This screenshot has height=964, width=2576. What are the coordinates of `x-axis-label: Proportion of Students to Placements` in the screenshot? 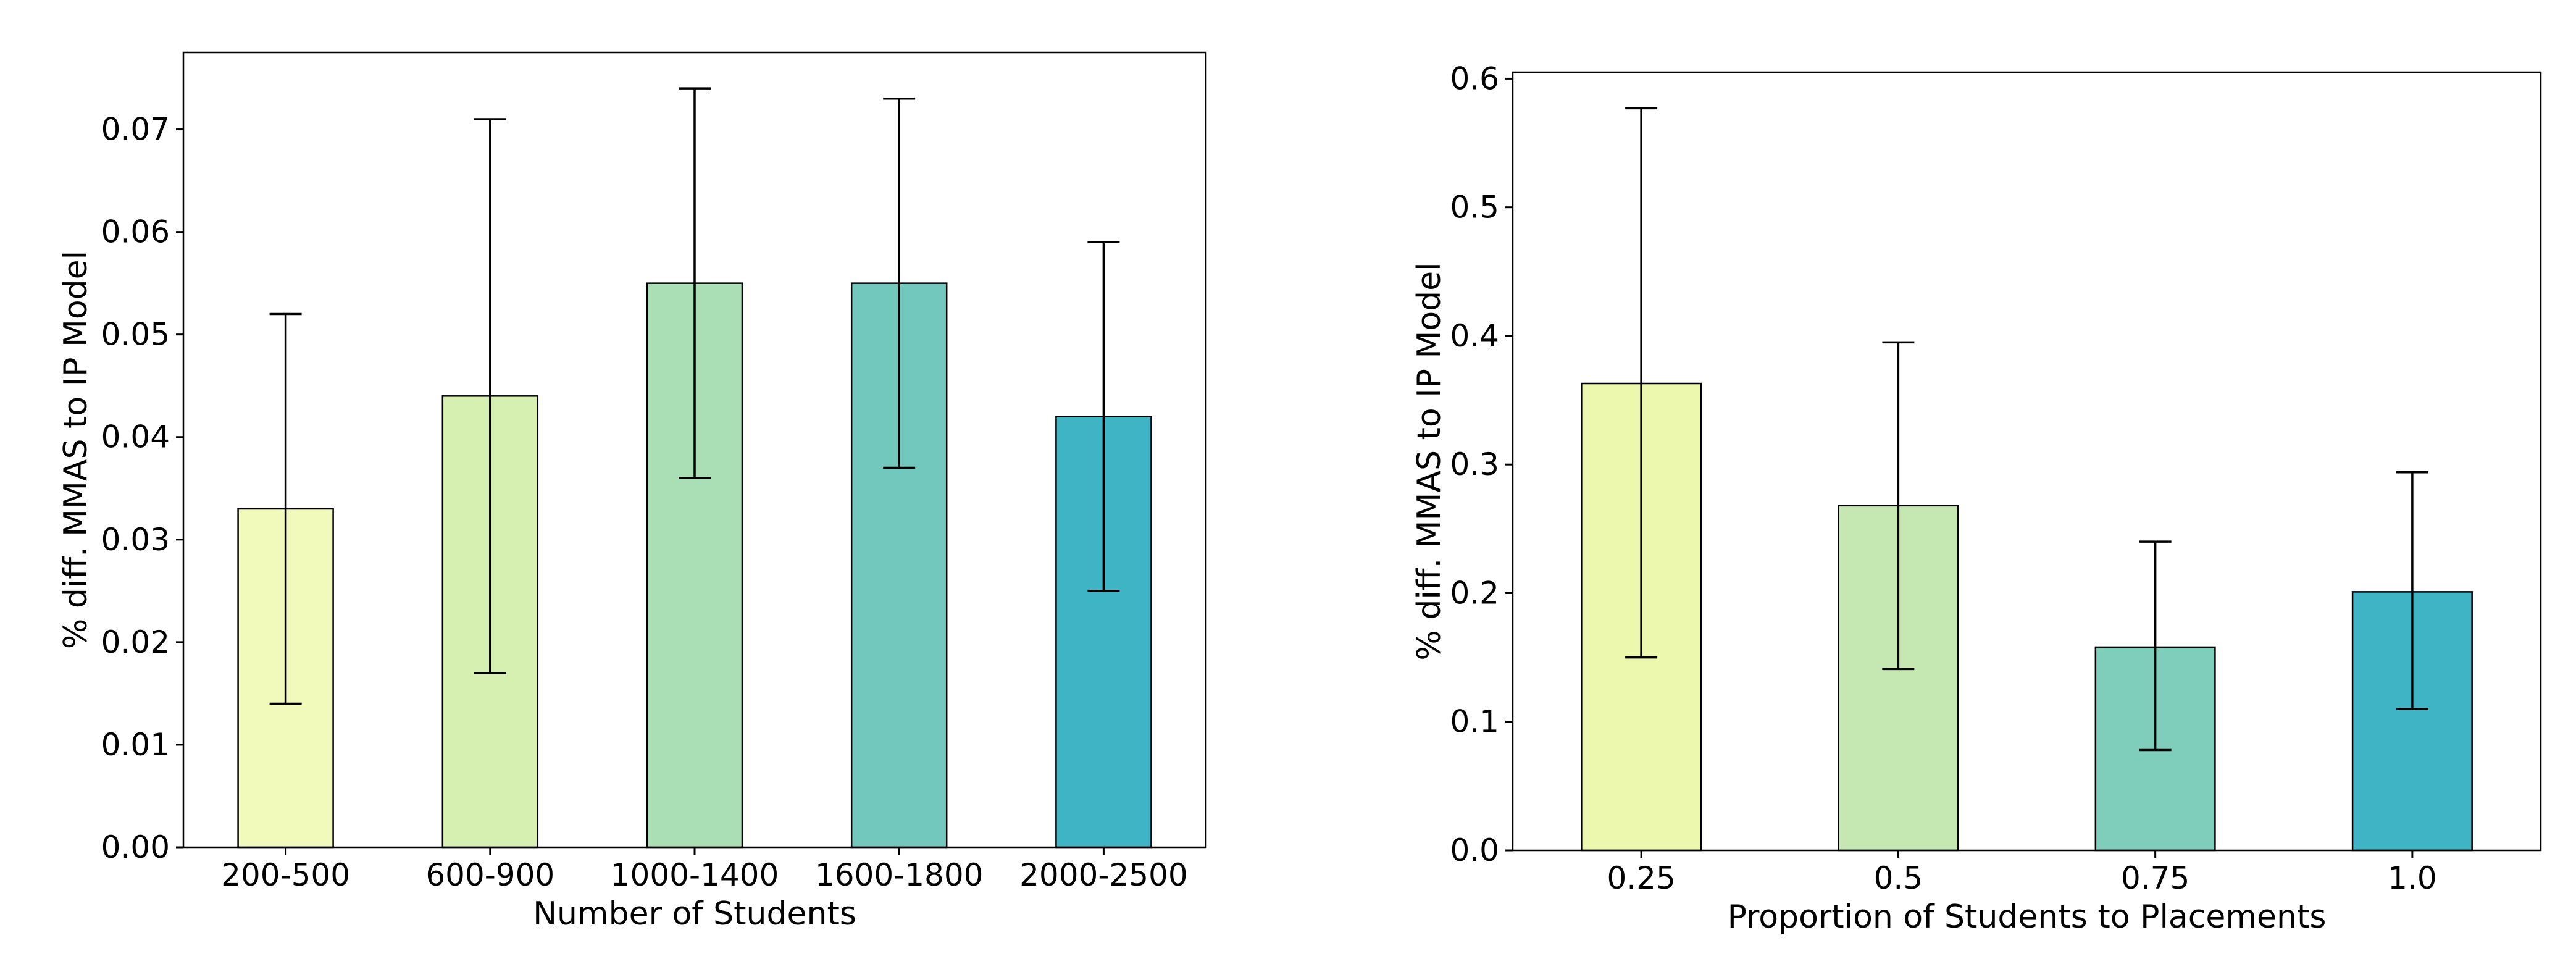 It's located at (2028, 918).